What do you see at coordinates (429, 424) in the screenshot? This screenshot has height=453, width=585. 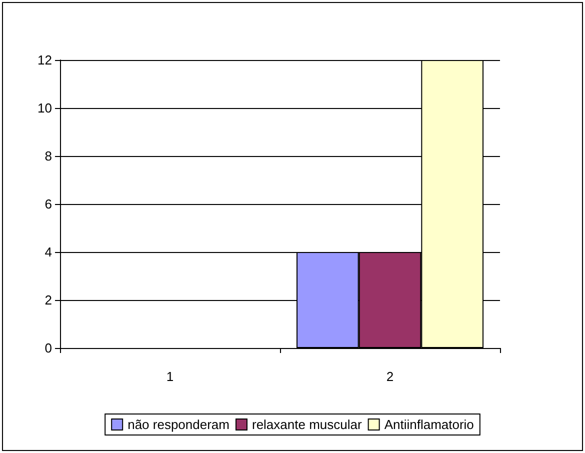 I see `legend-label: Antiinflamatorio` at bounding box center [429, 424].